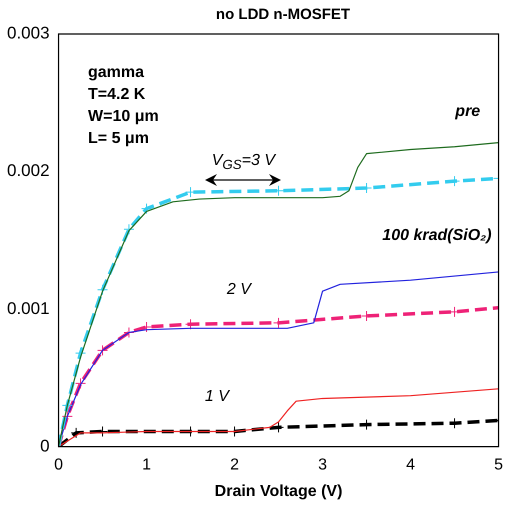  Describe the element at coordinates (323, 465) in the screenshot. I see `x-tick-label: 3` at that location.